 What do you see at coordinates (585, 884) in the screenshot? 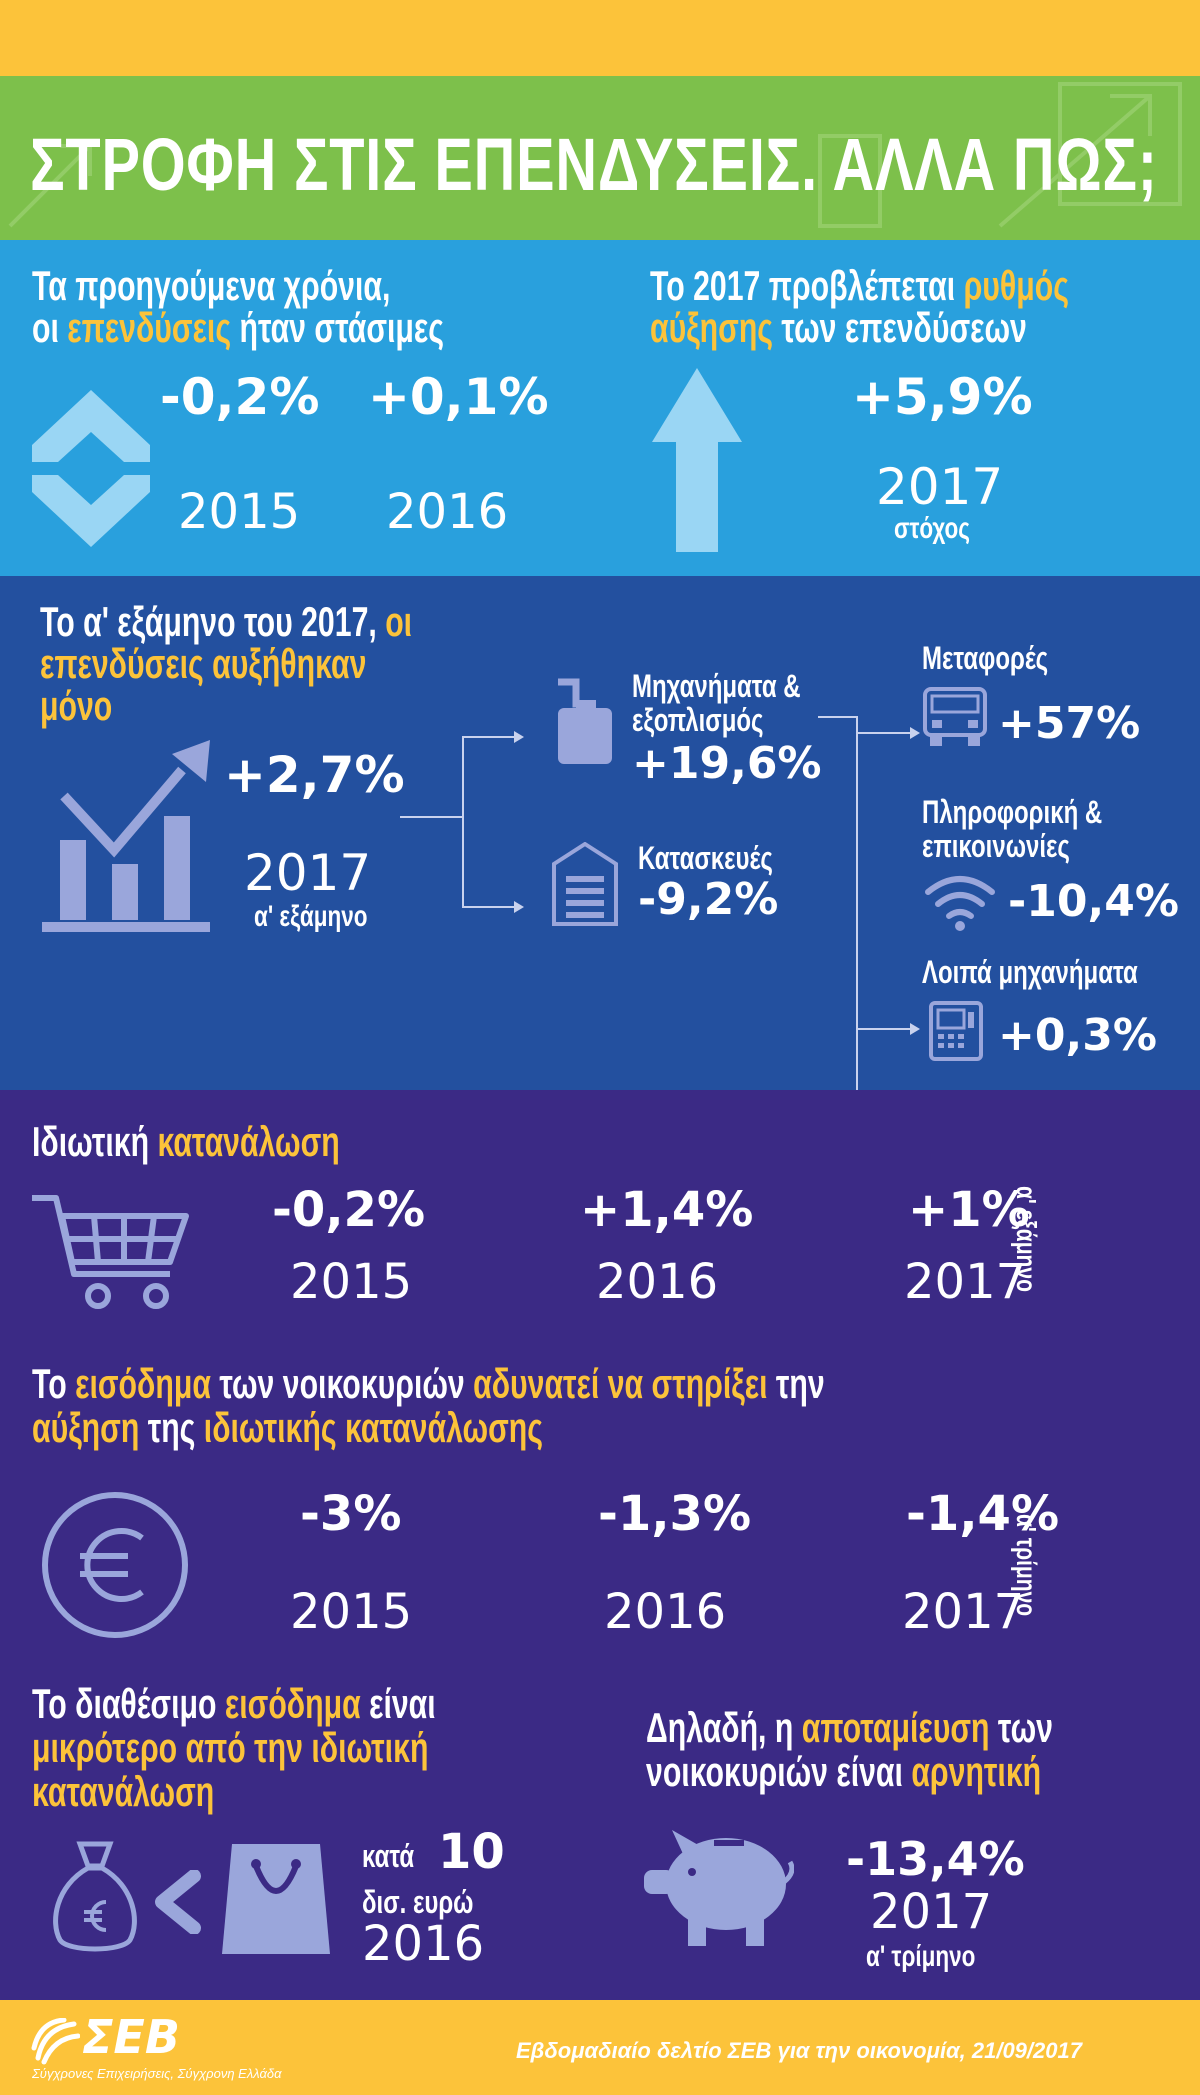
I see `garage-icon` at bounding box center [585, 884].